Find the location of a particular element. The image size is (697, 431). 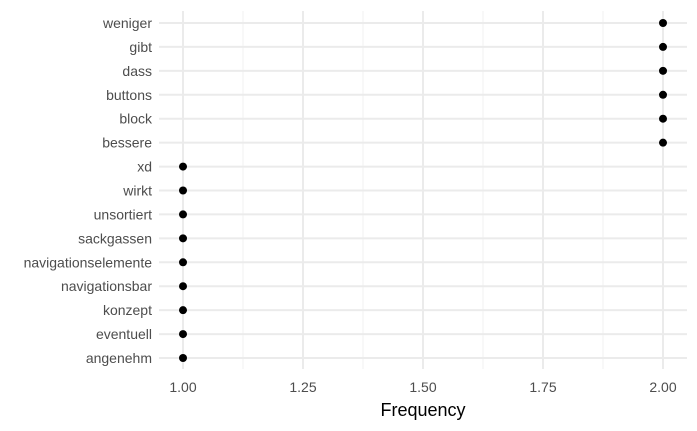

y-tick-label: weniger is located at coordinates (127, 23).